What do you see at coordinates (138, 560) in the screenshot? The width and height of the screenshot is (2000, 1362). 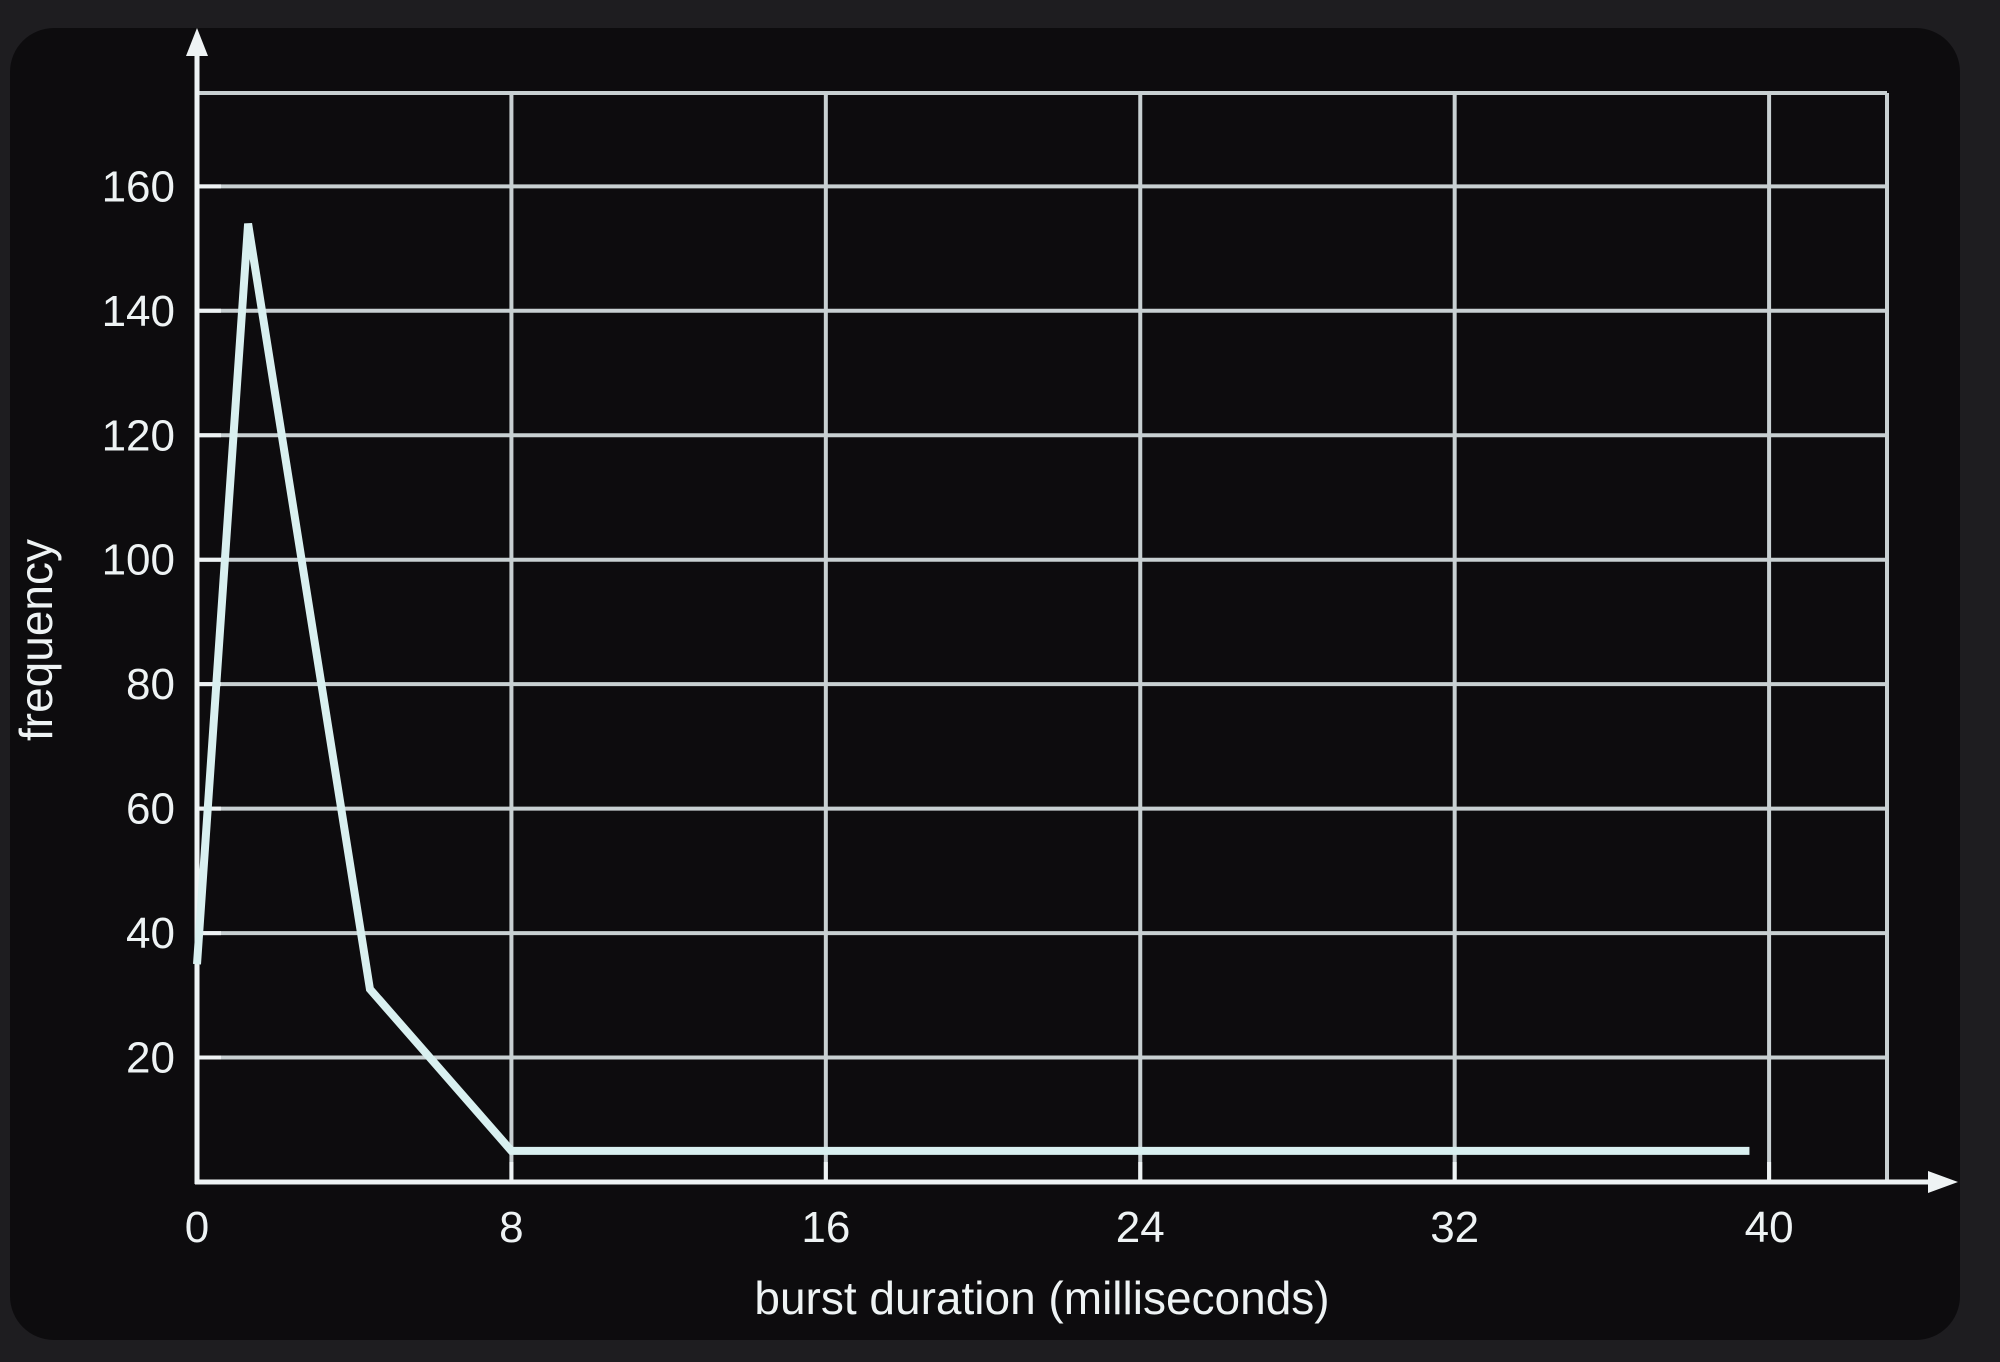 I see `y-tick-label: 100` at bounding box center [138, 560].